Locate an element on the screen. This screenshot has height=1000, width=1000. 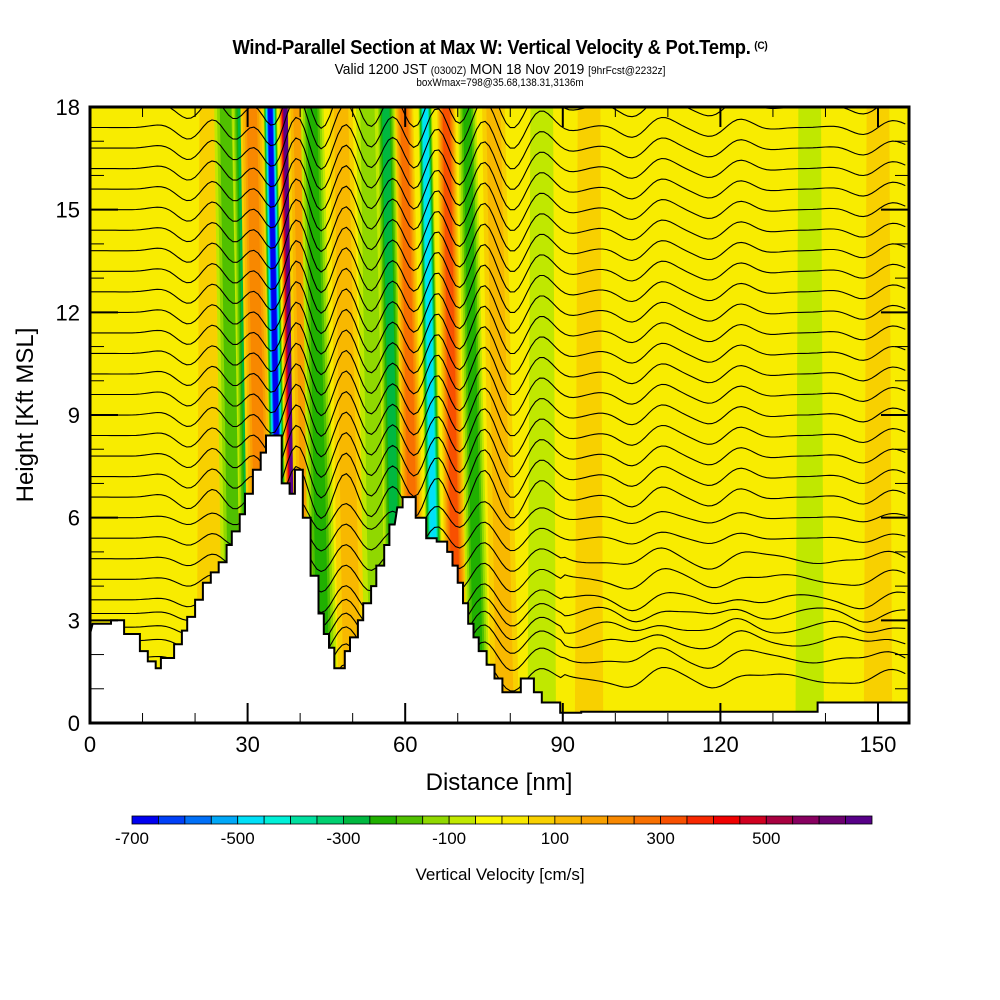
x-tick-label: 90 is located at coordinates (563, 744).